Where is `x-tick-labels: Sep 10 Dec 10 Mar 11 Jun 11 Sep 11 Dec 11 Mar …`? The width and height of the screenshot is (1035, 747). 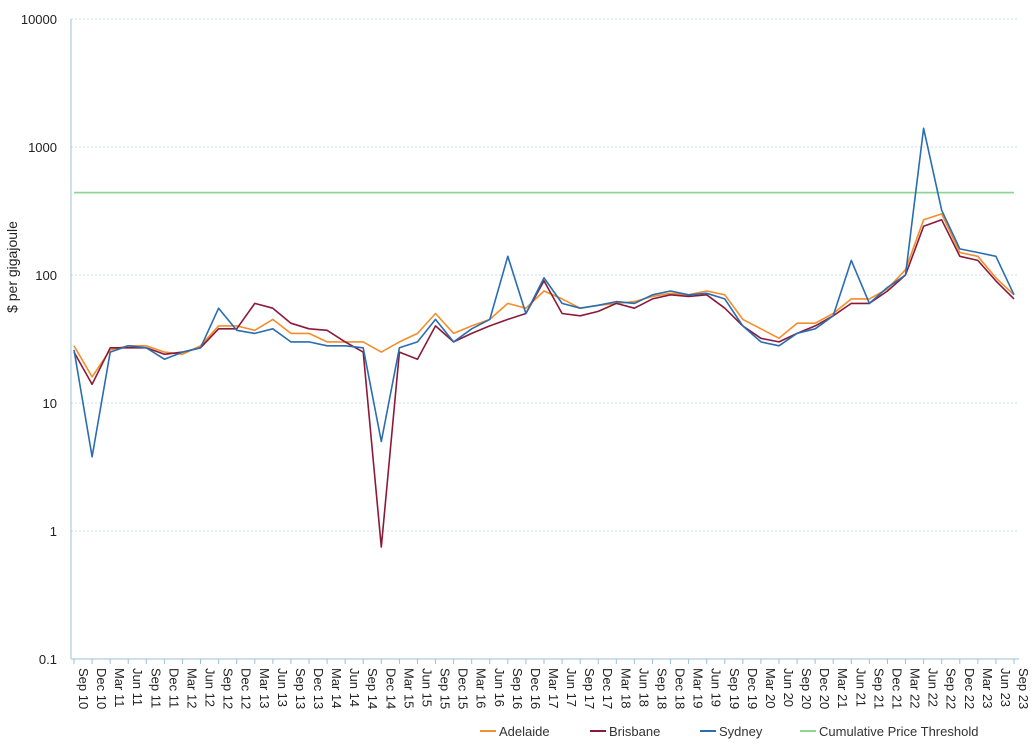 x-tick-labels: Sep 10 Dec 10 Mar 11 Jun 11 Sep 11 Dec 11 Mar … is located at coordinates (553, 688).